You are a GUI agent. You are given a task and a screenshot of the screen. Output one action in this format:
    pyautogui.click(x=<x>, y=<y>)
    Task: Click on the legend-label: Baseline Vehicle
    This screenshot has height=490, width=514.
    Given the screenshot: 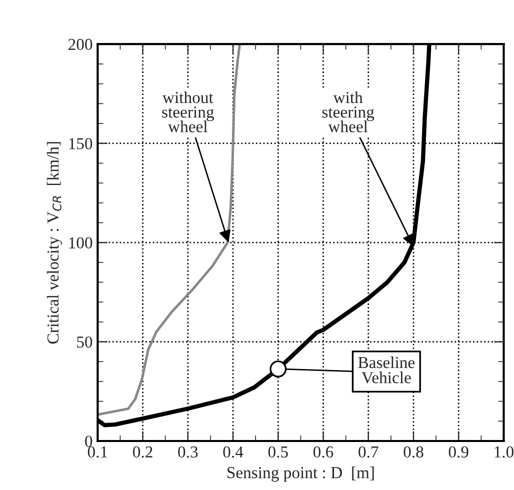 What is the action you would take?
    pyautogui.click(x=386, y=370)
    